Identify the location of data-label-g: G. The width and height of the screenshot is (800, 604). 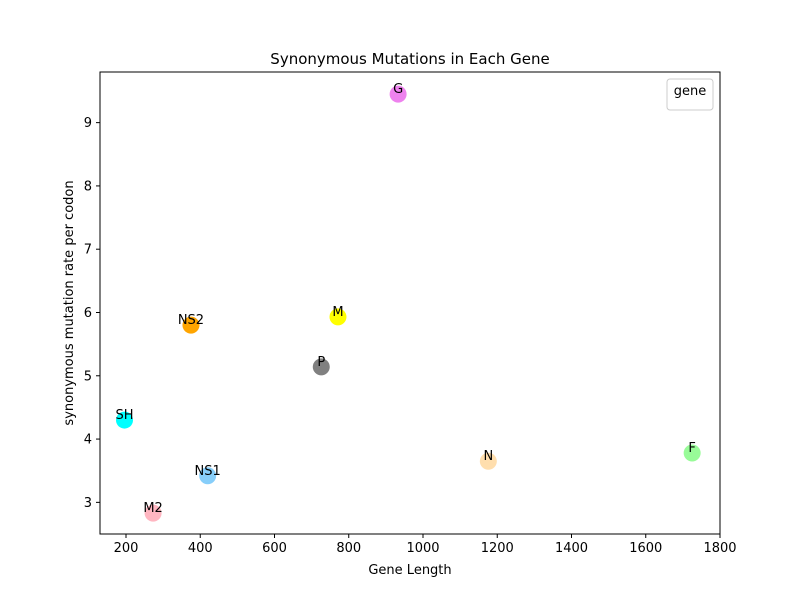
(398, 89).